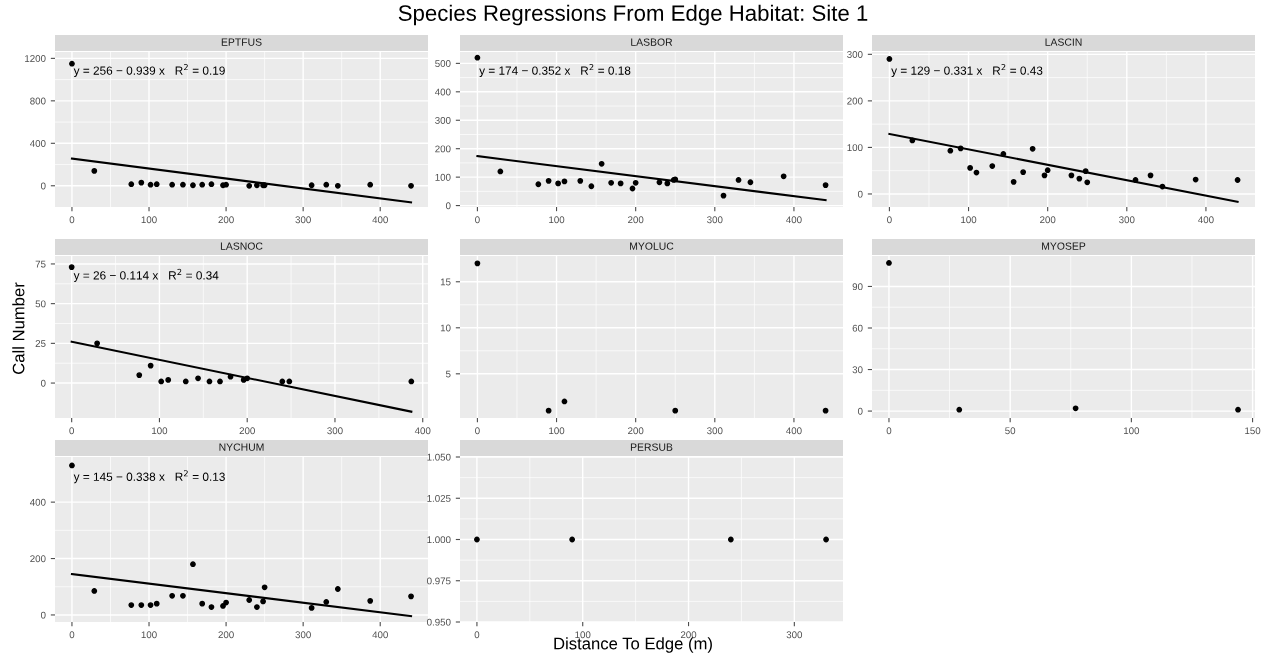 The width and height of the screenshot is (1266, 657). What do you see at coordinates (149, 70) in the screenshot?
I see `annotation: y = 256 − 0.939 x R$^{2}$ = 0.19` at bounding box center [149, 70].